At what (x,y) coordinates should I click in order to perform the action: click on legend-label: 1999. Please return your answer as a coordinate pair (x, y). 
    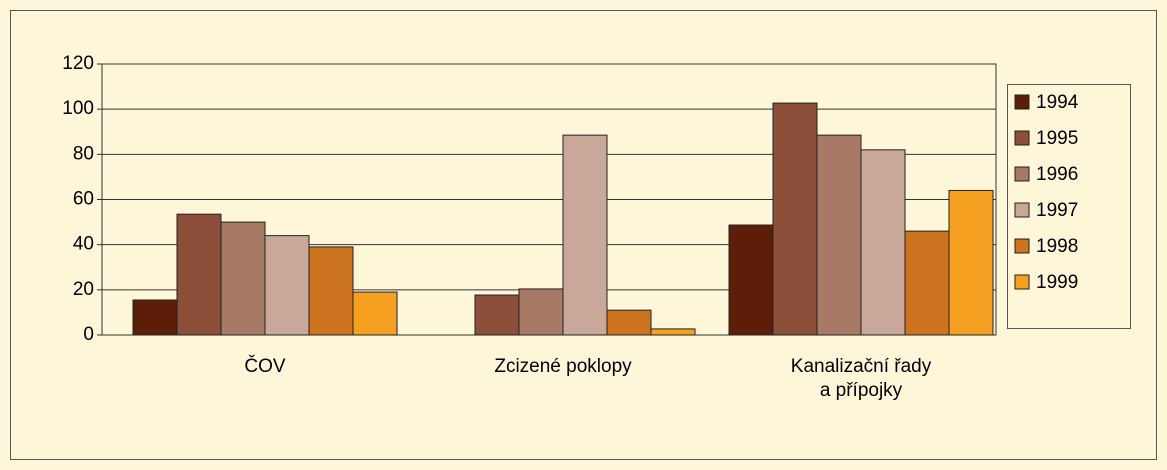
    Looking at the image, I should click on (1057, 282).